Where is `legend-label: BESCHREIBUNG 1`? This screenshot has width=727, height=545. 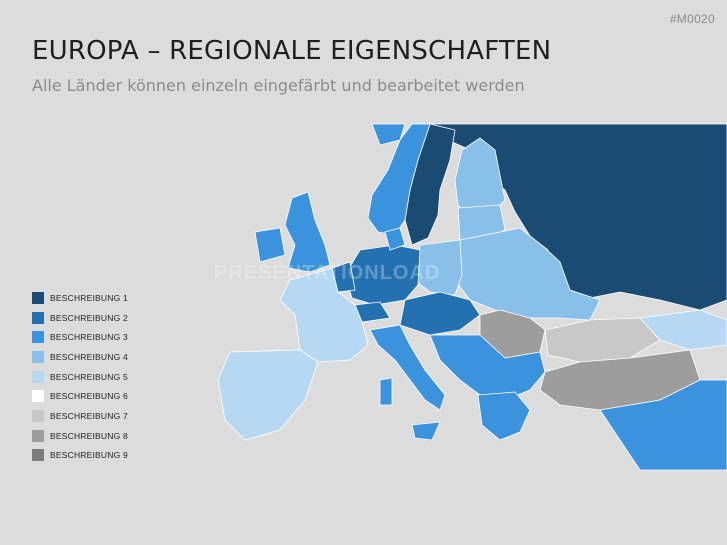 legend-label: BESCHREIBUNG 1 is located at coordinates (89, 297).